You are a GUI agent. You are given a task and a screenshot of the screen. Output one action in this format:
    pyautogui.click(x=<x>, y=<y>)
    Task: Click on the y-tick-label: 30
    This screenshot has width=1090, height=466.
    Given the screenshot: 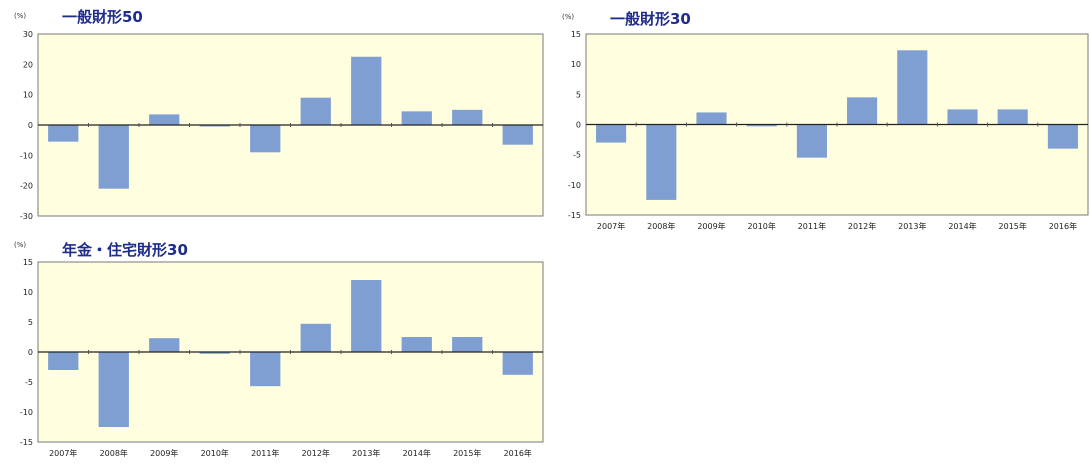 What is the action you would take?
    pyautogui.click(x=28, y=34)
    